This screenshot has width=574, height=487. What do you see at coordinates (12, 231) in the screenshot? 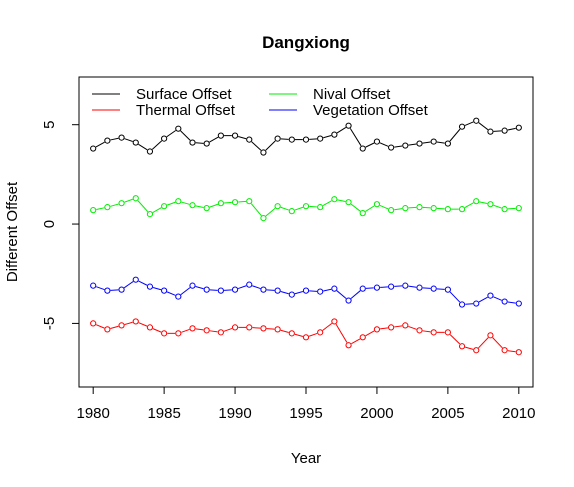
I see `y-axis-label: Different Offset` at bounding box center [12, 231].